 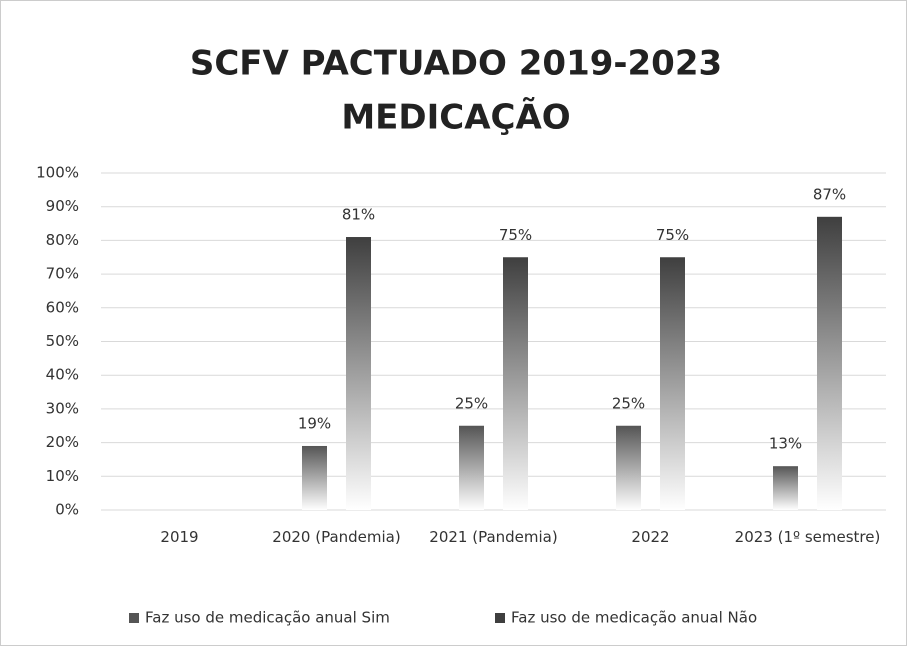 I want to click on x-tick-label: 2021 (Pandemia), so click(x=493, y=537).